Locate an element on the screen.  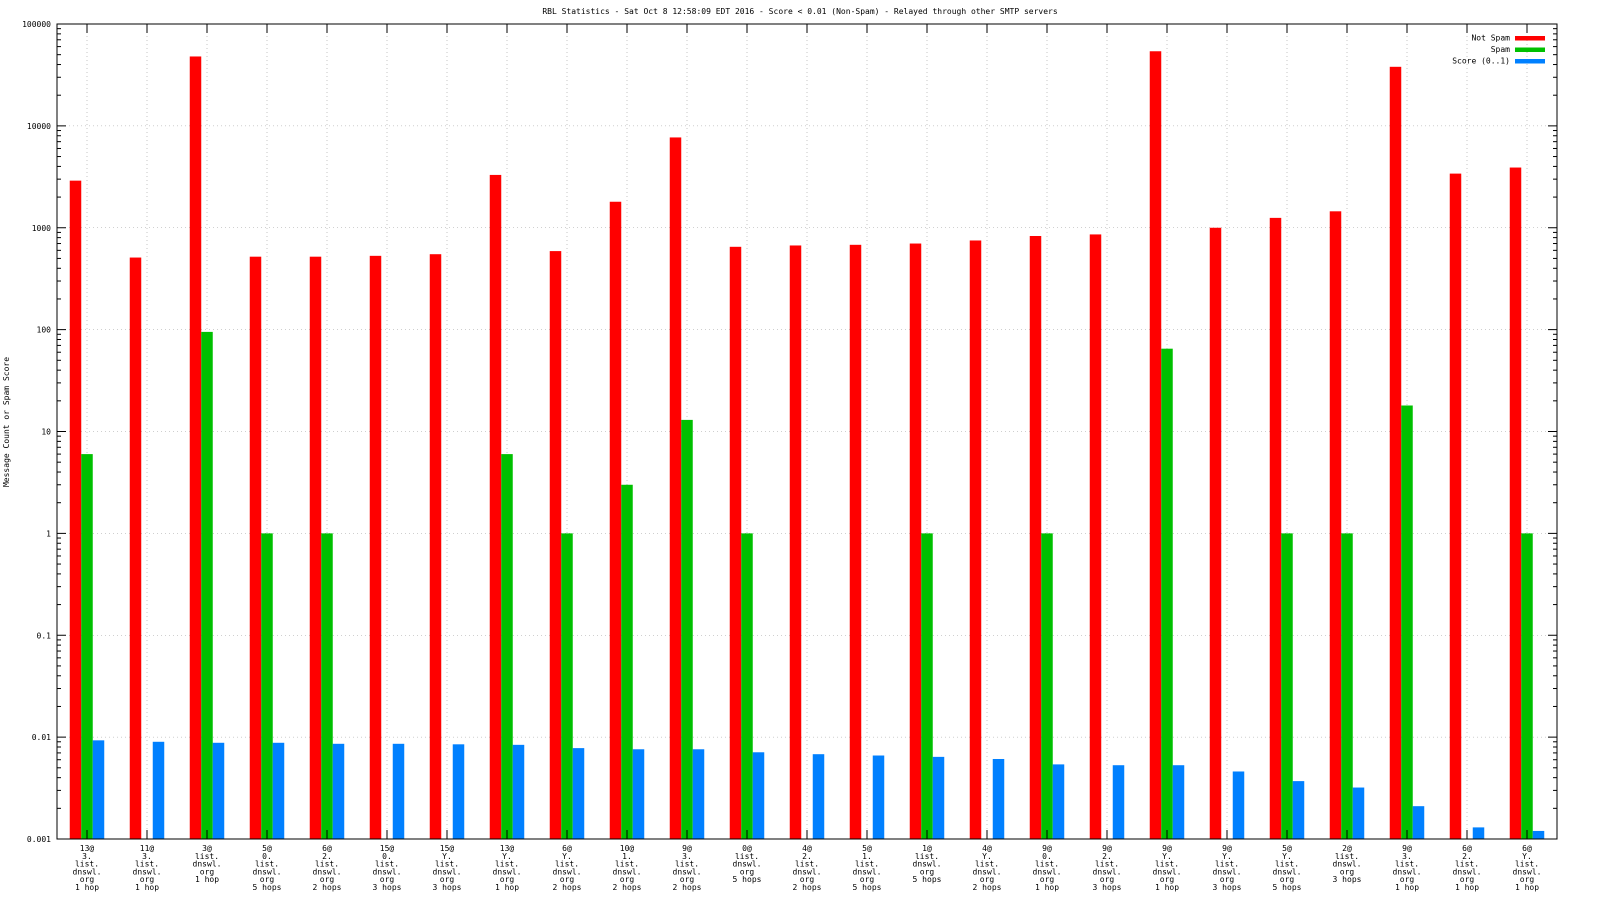
x-tick-label: 15@ 0. list. dnswl. org 3 hops is located at coordinates (387, 868).